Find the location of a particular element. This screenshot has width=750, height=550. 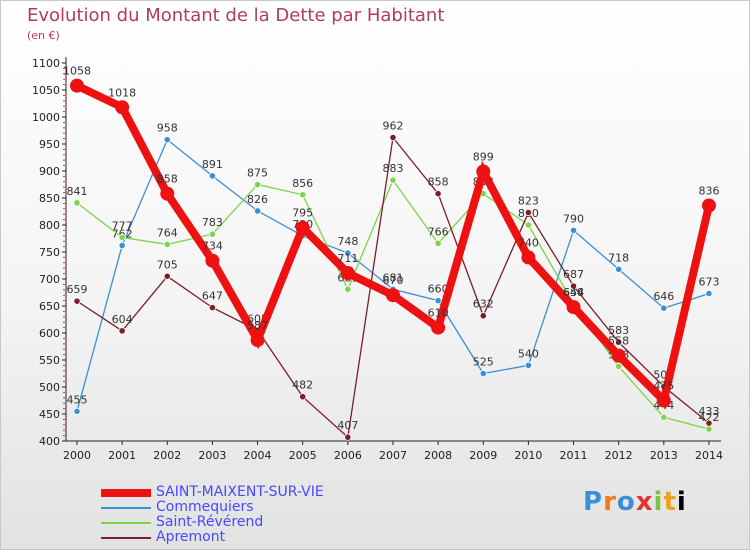

data-label: 673 is located at coordinates (708, 282).